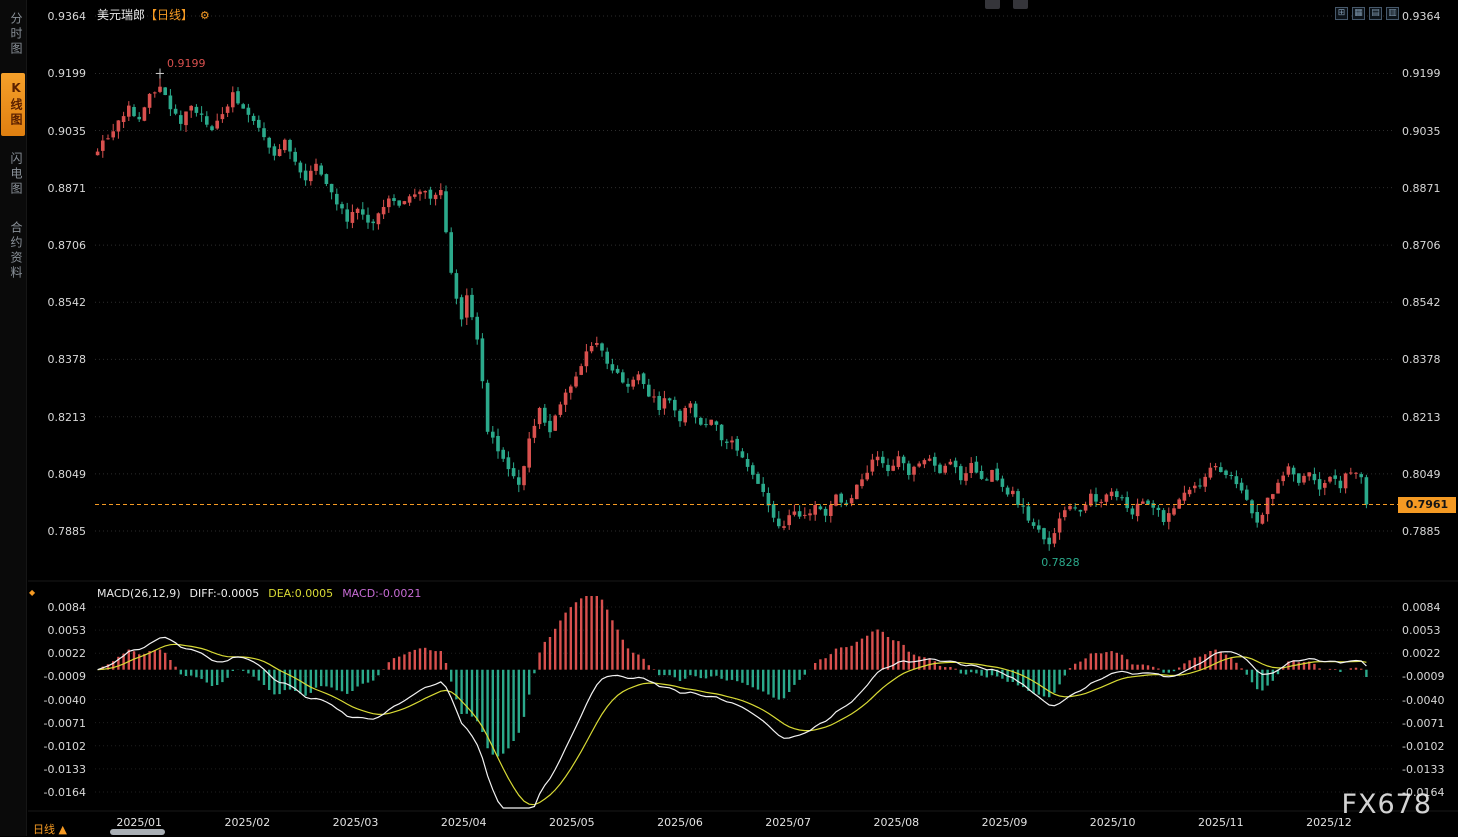 The height and width of the screenshot is (837, 1458). I want to click on compare-layout-icon: ⊞, so click(1341, 13).